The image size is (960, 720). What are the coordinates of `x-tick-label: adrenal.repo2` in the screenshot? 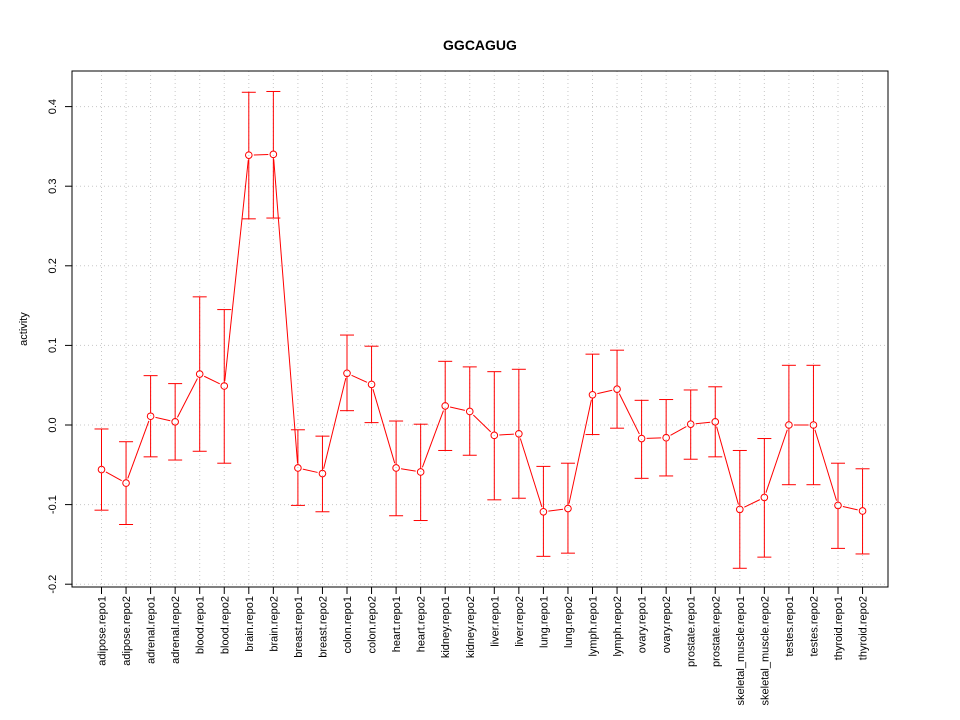 It's located at (176, 630).